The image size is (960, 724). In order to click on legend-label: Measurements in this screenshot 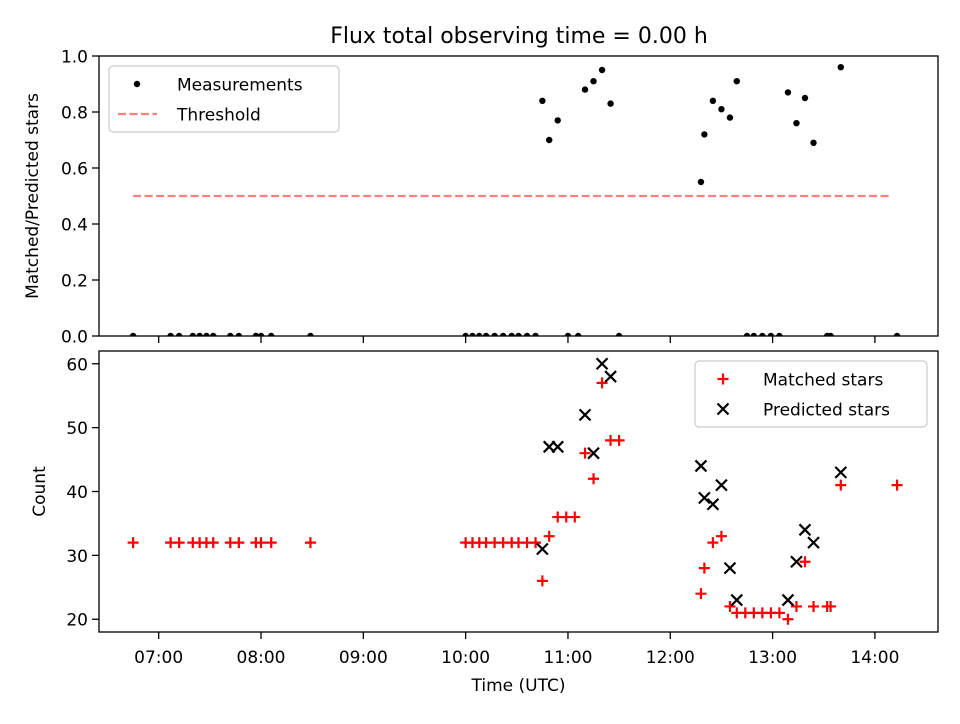, I will do `click(240, 86)`.